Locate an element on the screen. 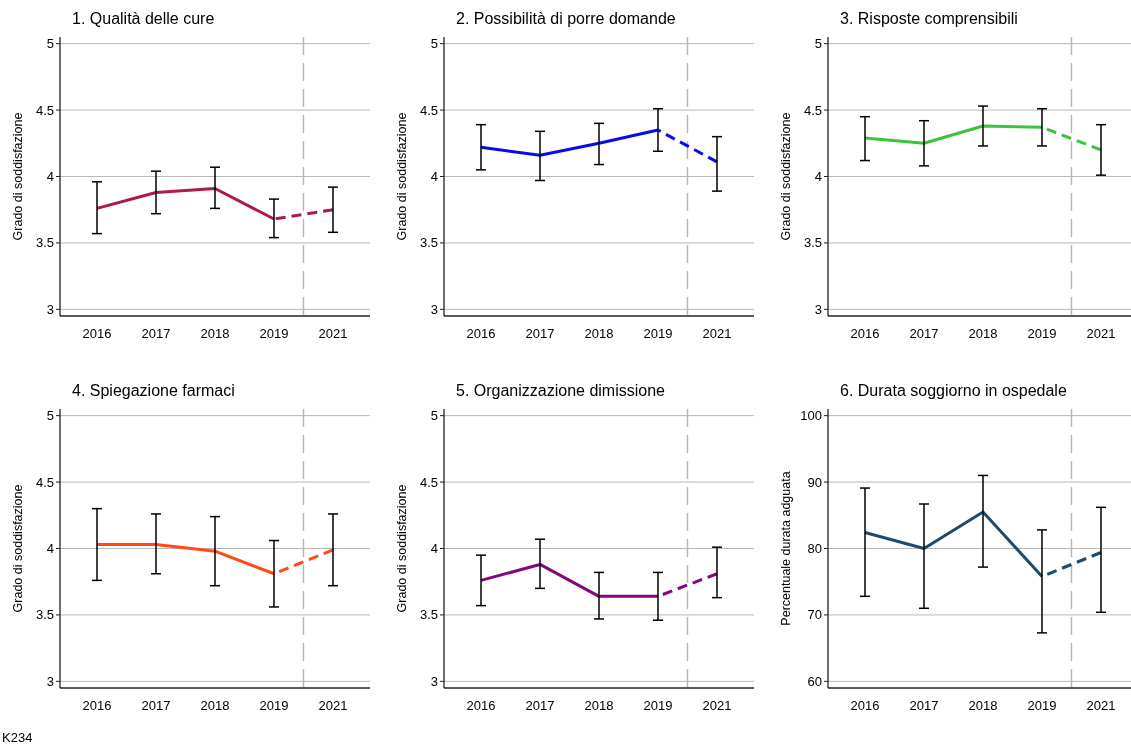 The image size is (1131, 749). text: K234 is located at coordinates (17, 737).